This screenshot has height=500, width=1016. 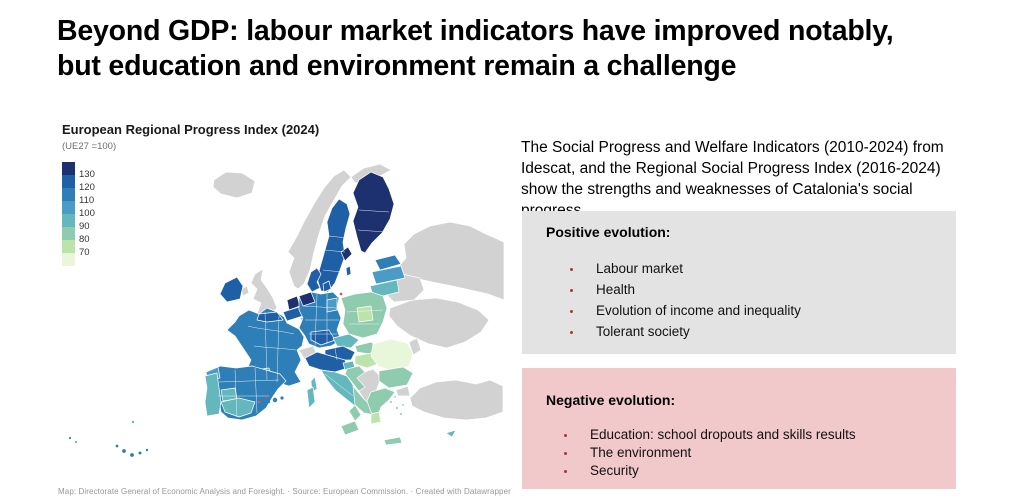 What do you see at coordinates (392, 355) in the screenshot?
I see `map-region-romania` at bounding box center [392, 355].